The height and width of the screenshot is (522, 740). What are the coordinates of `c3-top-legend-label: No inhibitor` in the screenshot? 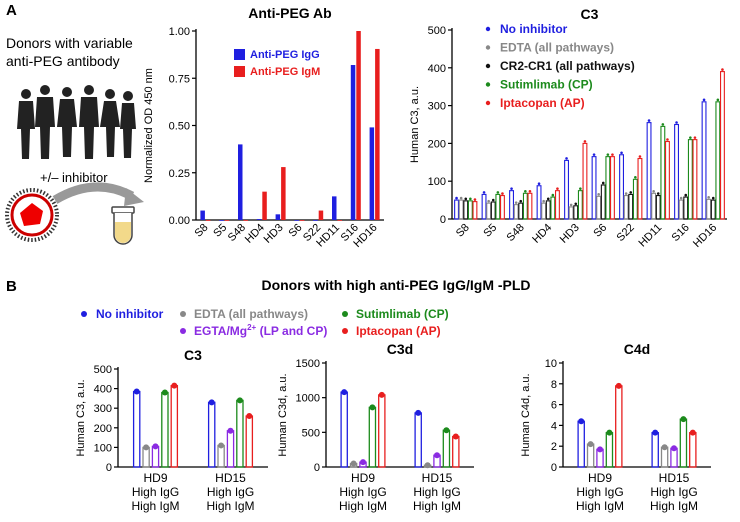 It's located at (534, 29).